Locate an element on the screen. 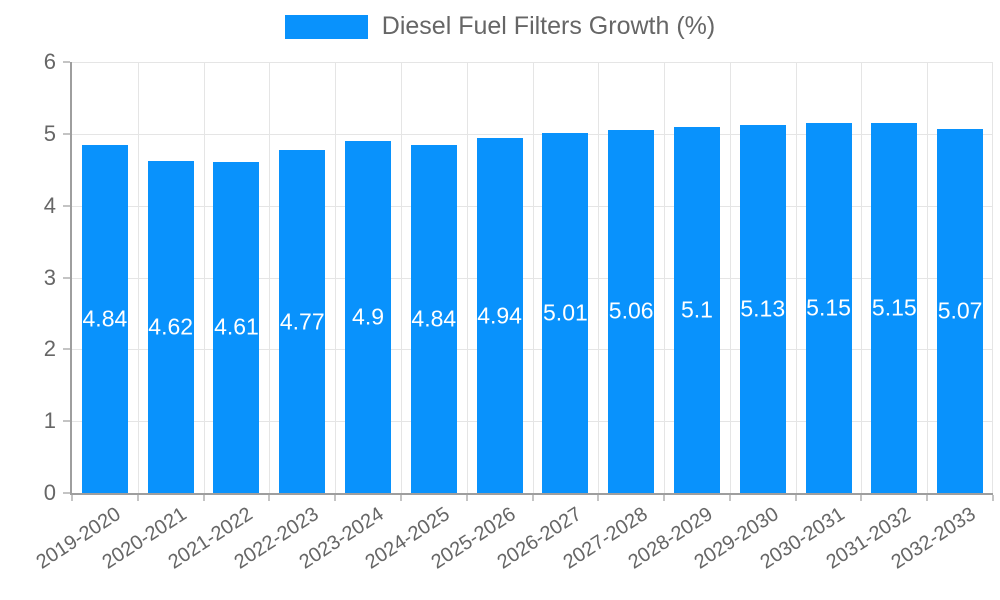 The height and width of the screenshot is (600, 1000). bar-value-label: 4.94 is located at coordinates (499, 315).